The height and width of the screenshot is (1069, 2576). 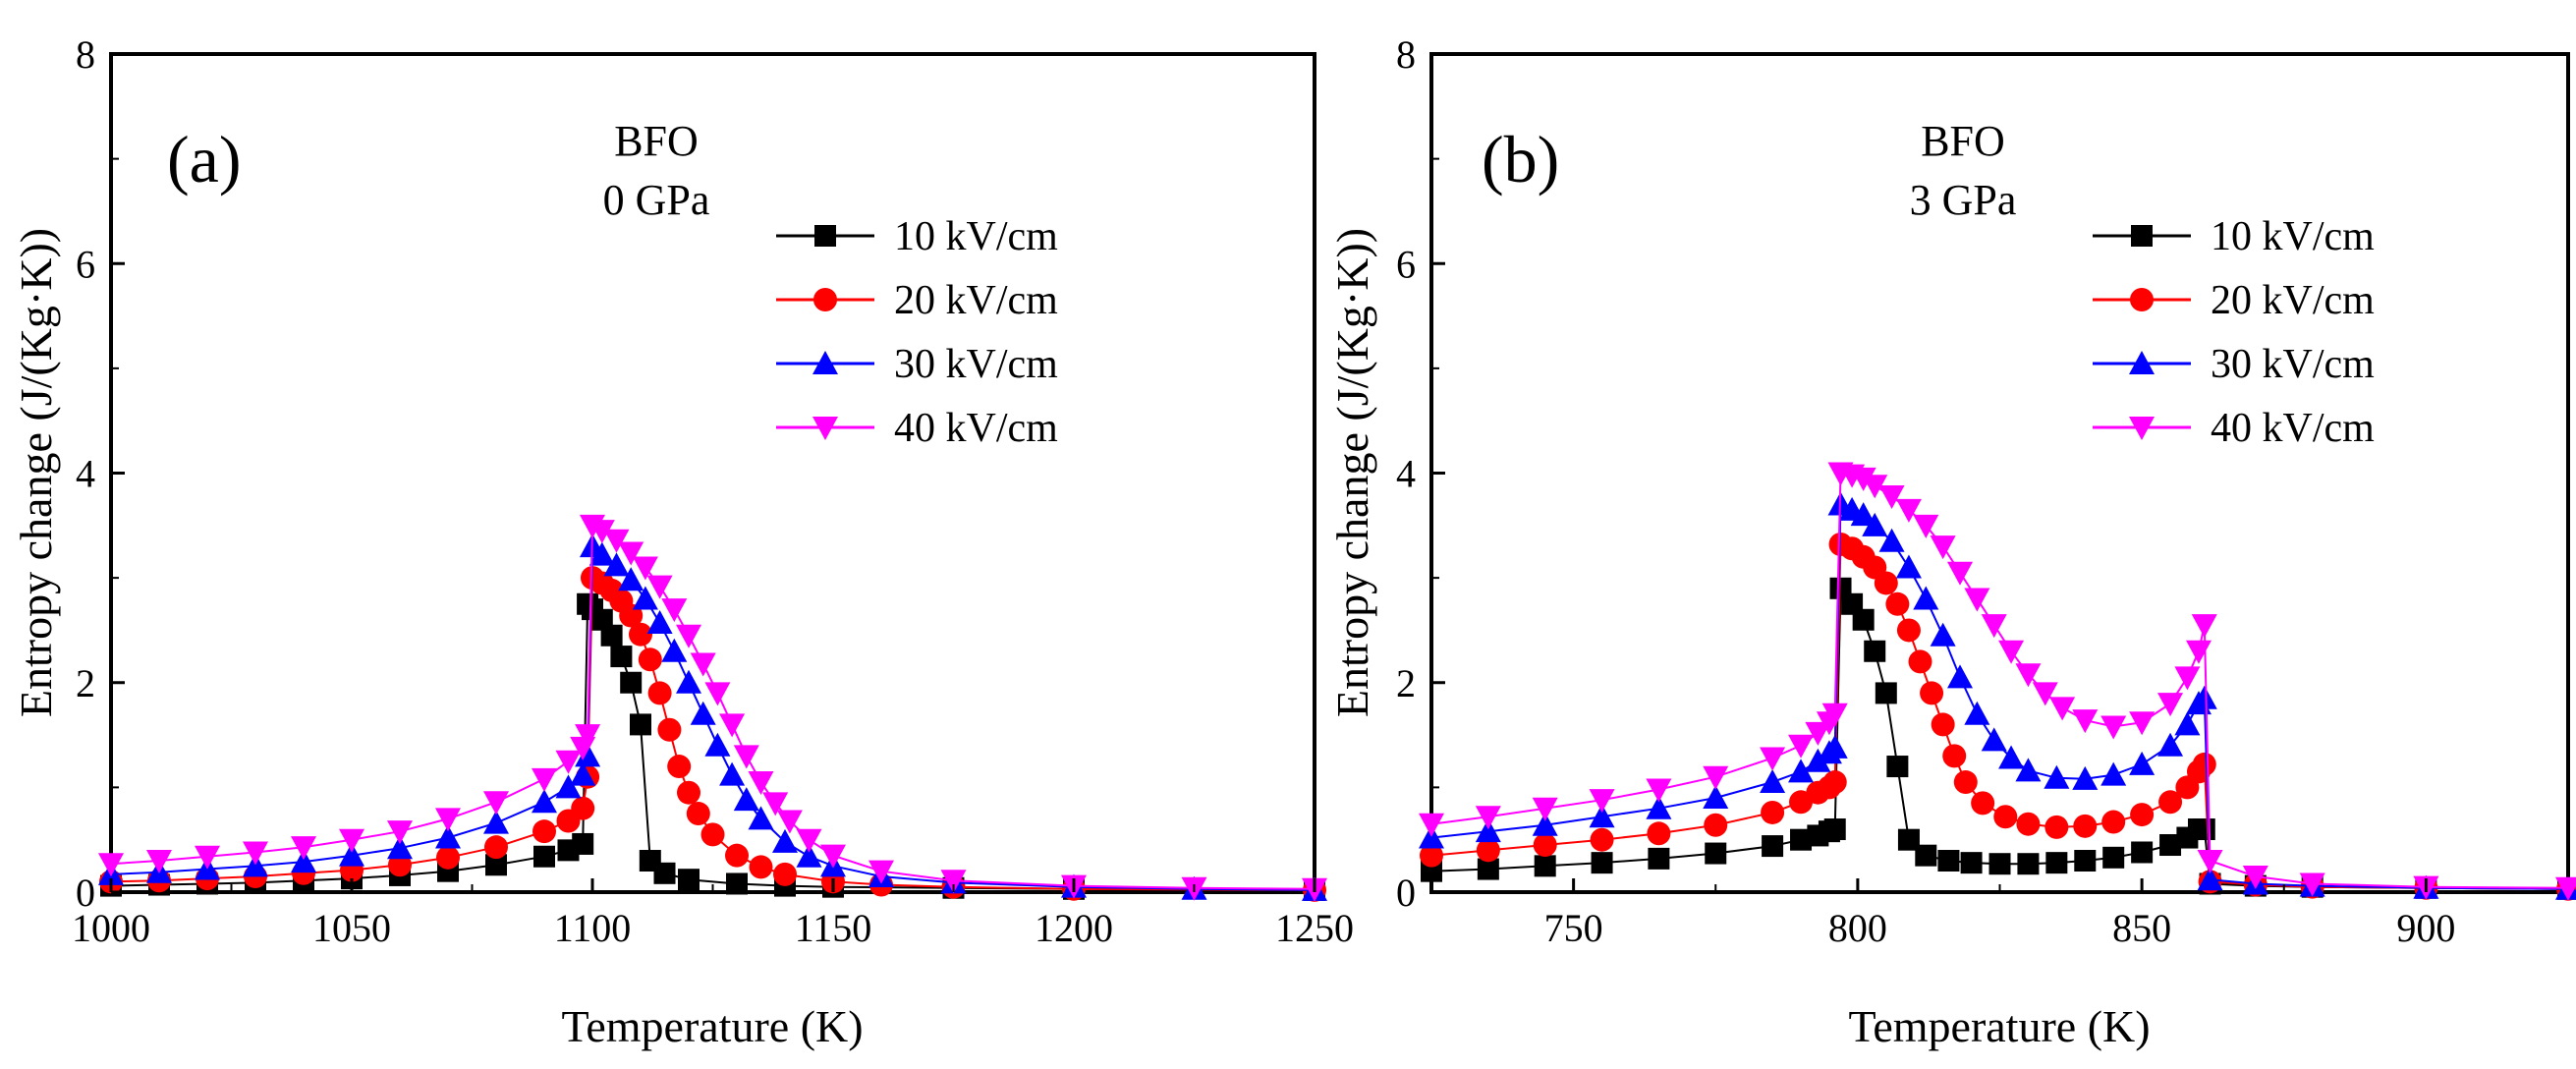 What do you see at coordinates (1406, 474) in the screenshot?
I see `y-tick-label: 4` at bounding box center [1406, 474].